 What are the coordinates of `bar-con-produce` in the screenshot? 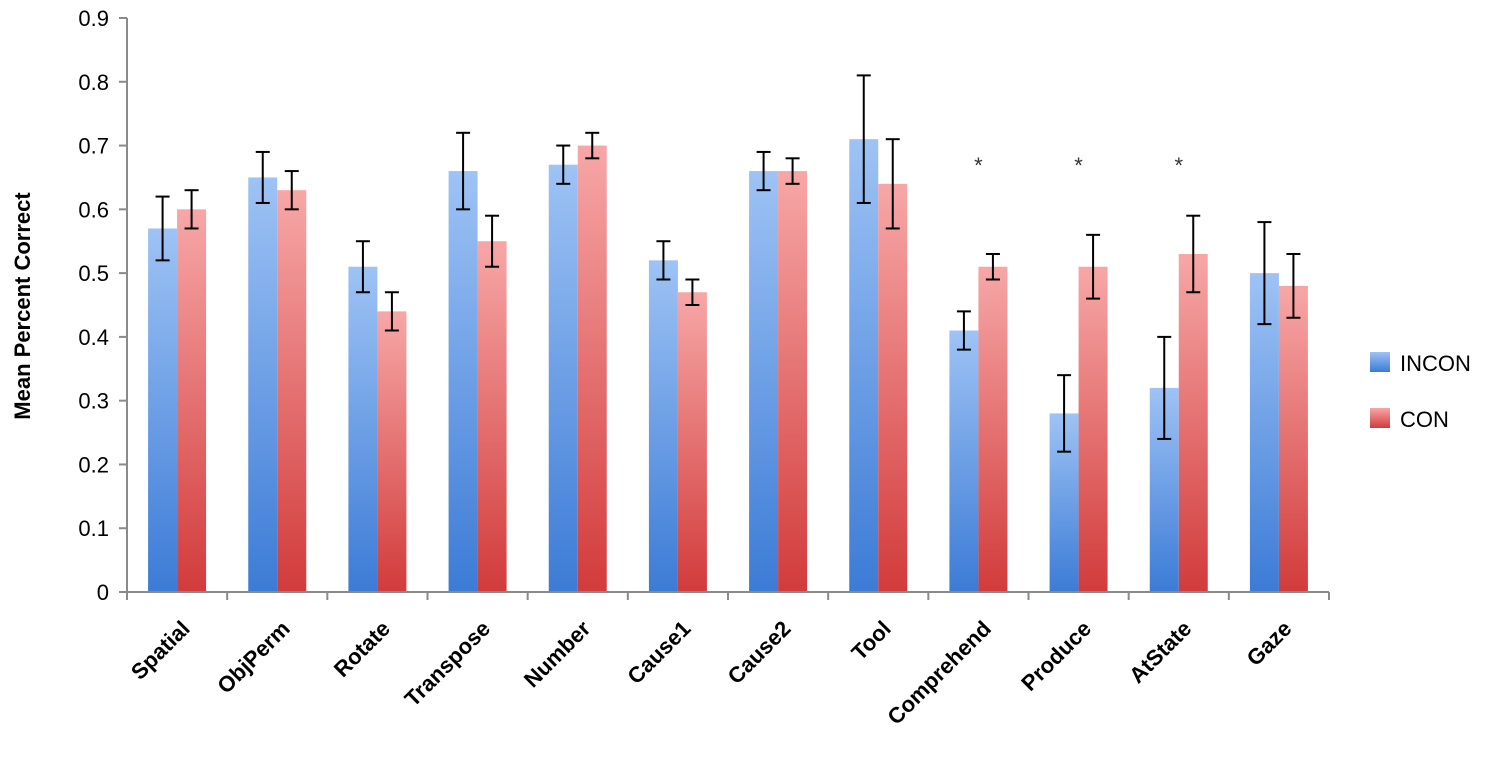 It's located at (1093, 429).